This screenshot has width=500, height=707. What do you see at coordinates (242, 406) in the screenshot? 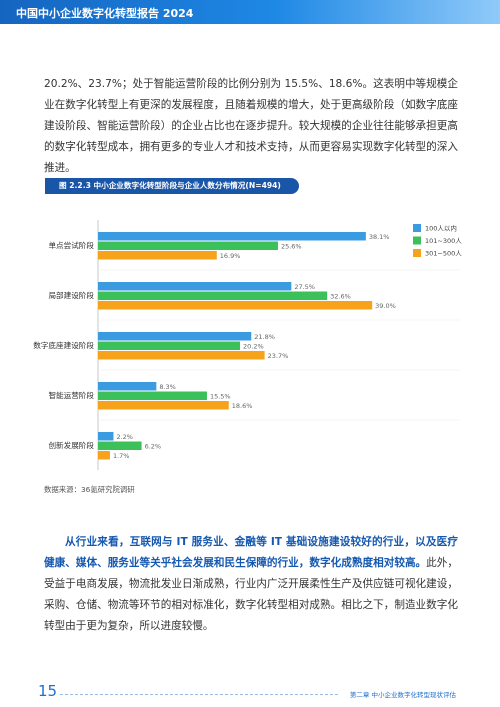
I see `value-label: 18.6%` at bounding box center [242, 406].